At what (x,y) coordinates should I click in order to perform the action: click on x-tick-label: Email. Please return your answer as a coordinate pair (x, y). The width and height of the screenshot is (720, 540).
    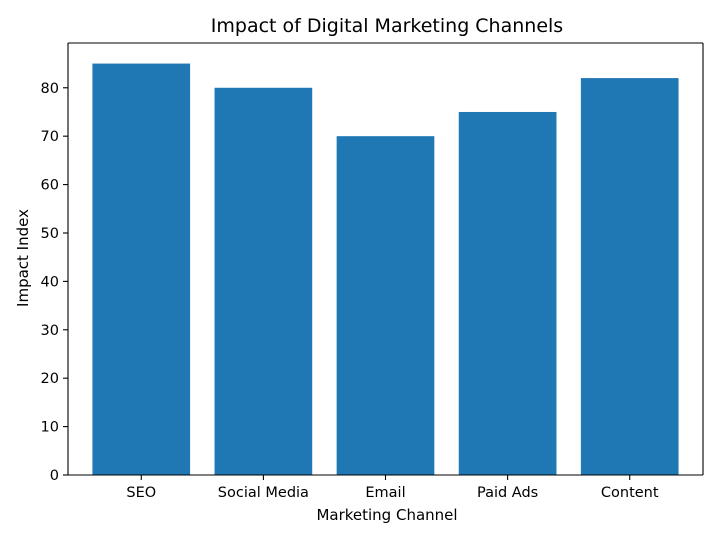
    Looking at the image, I should click on (385, 493).